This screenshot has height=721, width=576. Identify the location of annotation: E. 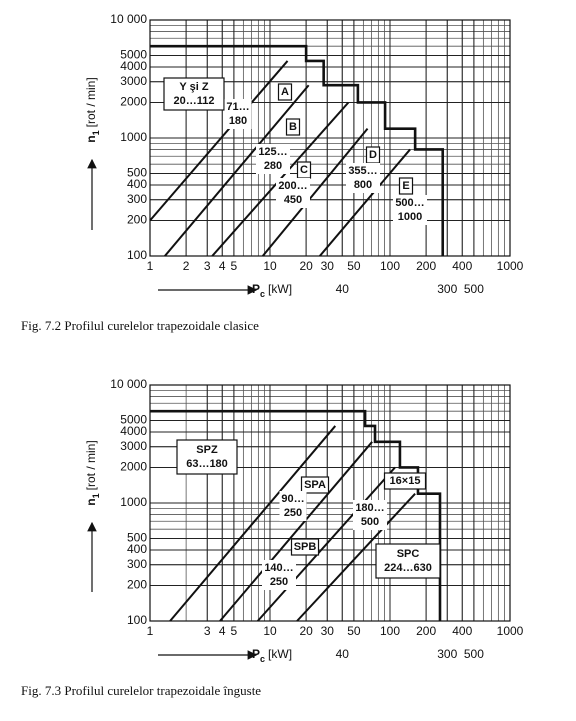
(406, 186).